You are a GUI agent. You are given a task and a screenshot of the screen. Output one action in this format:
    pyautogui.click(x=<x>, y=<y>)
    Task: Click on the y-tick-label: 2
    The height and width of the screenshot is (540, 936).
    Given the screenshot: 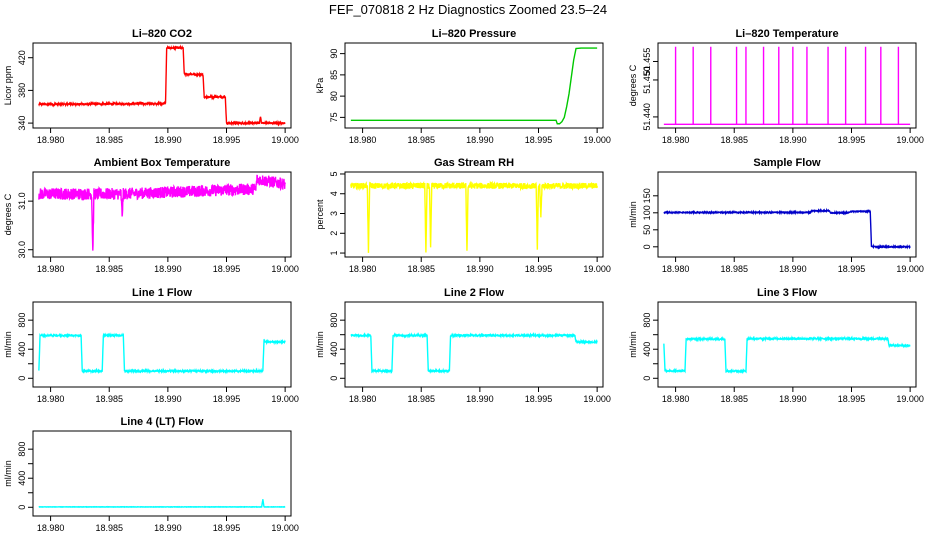 What is the action you would take?
    pyautogui.click(x=334, y=233)
    